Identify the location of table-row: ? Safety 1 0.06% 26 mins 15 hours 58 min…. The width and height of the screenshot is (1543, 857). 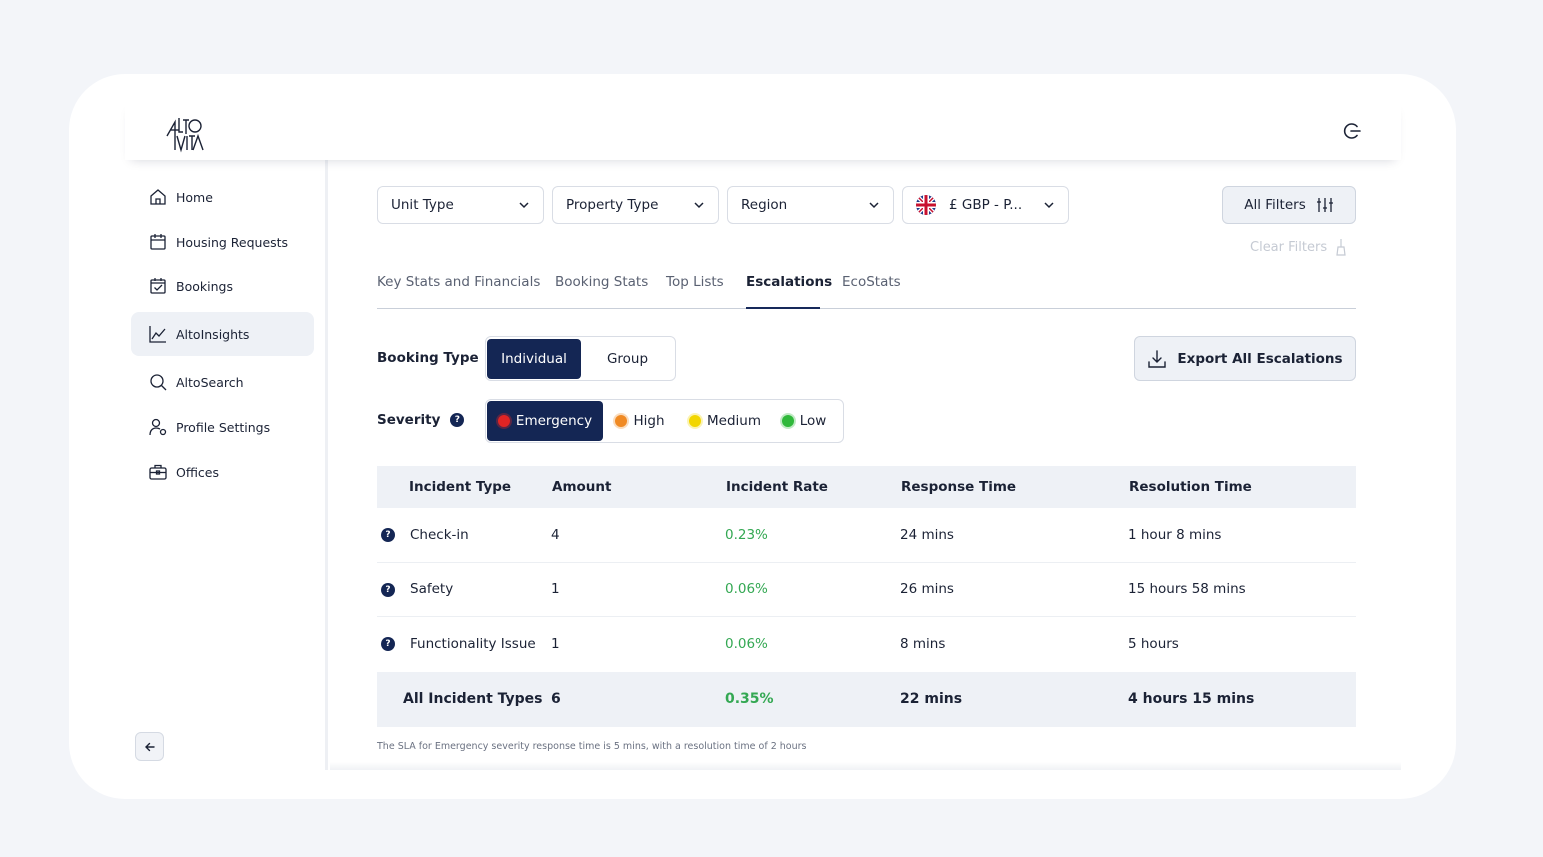
(866, 590).